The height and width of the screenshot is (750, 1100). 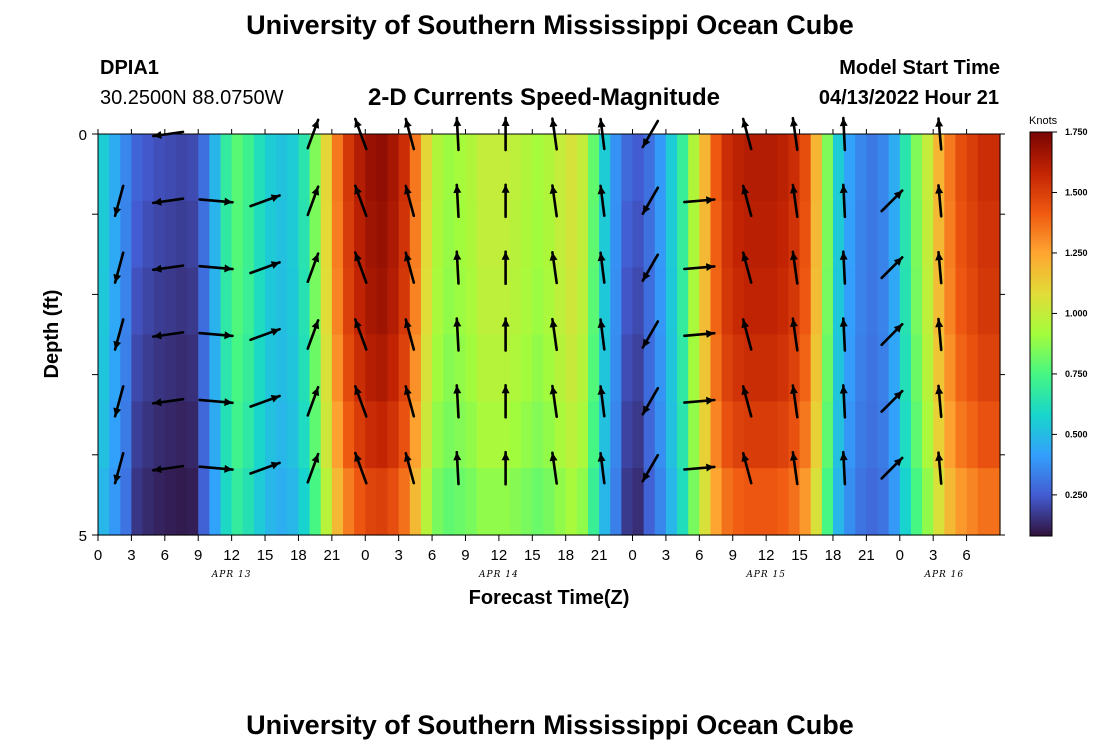 What do you see at coordinates (165, 555) in the screenshot?
I see `x-tick-label: 6` at bounding box center [165, 555].